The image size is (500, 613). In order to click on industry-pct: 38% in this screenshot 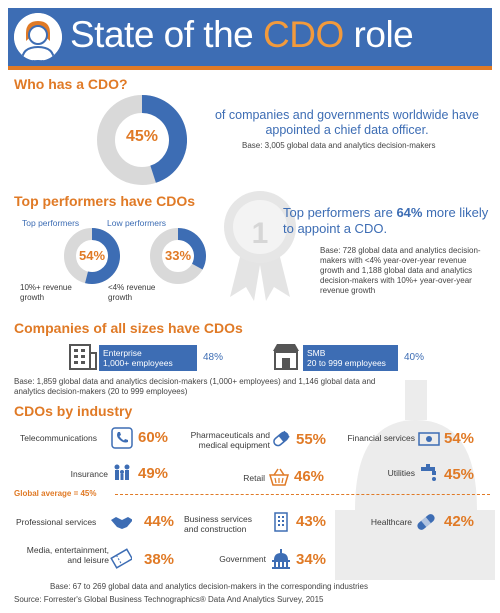, I will do `click(159, 559)`.